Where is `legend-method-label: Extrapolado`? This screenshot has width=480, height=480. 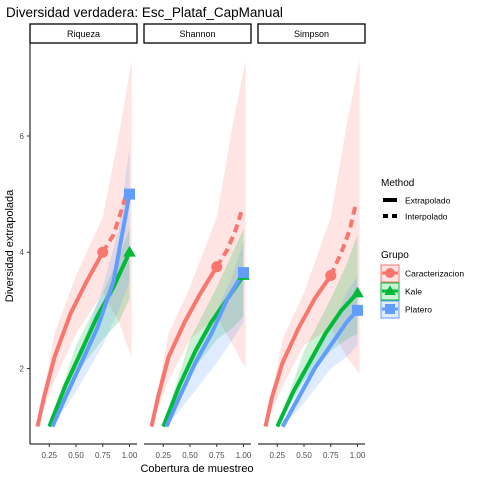
legend-method-label: Extrapolado is located at coordinates (428, 201).